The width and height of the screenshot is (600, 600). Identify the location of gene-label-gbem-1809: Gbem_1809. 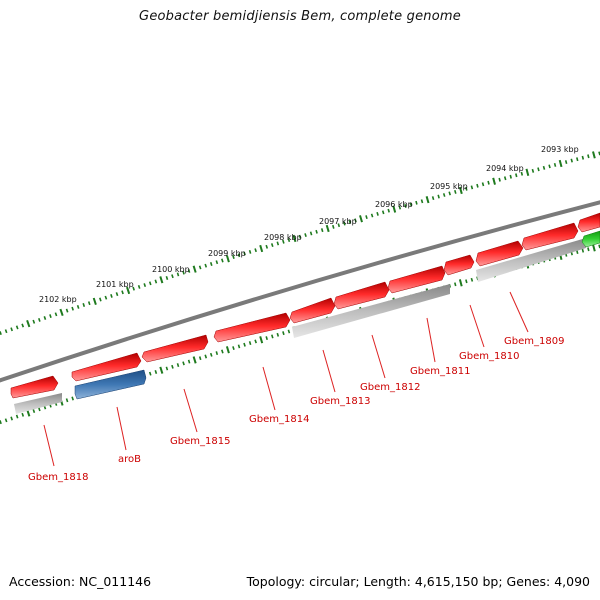
(534, 341).